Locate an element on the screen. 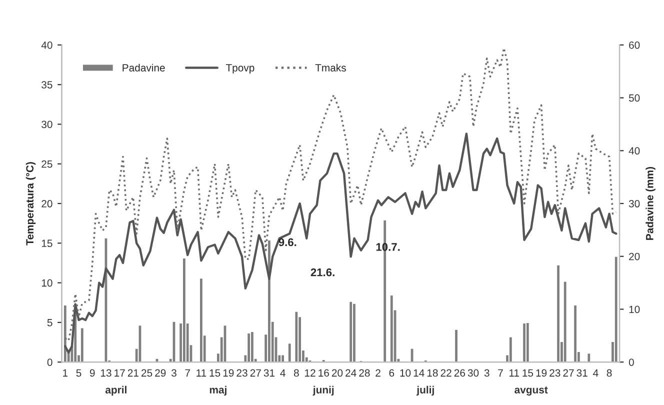  x-tick-label: 18 is located at coordinates (432, 373).